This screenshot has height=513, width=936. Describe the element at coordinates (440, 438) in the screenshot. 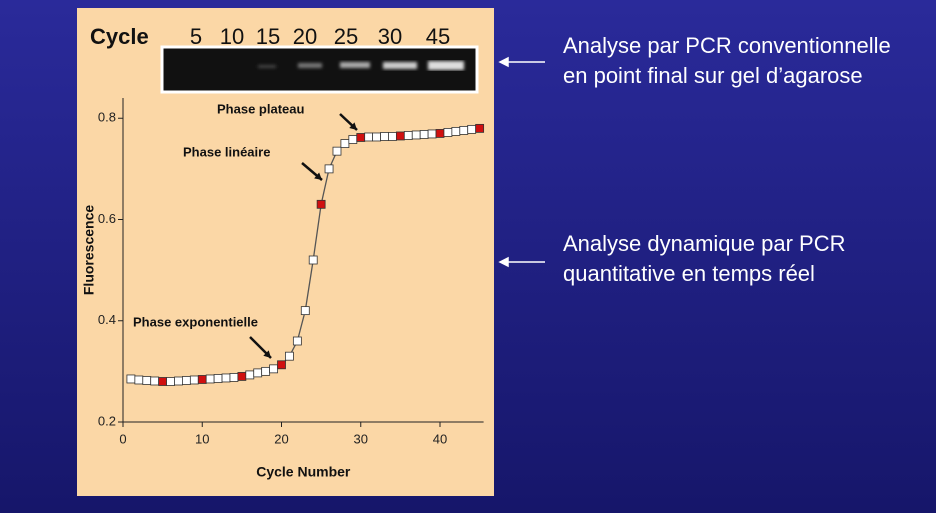

I see `x-tick-label: 40` at that location.